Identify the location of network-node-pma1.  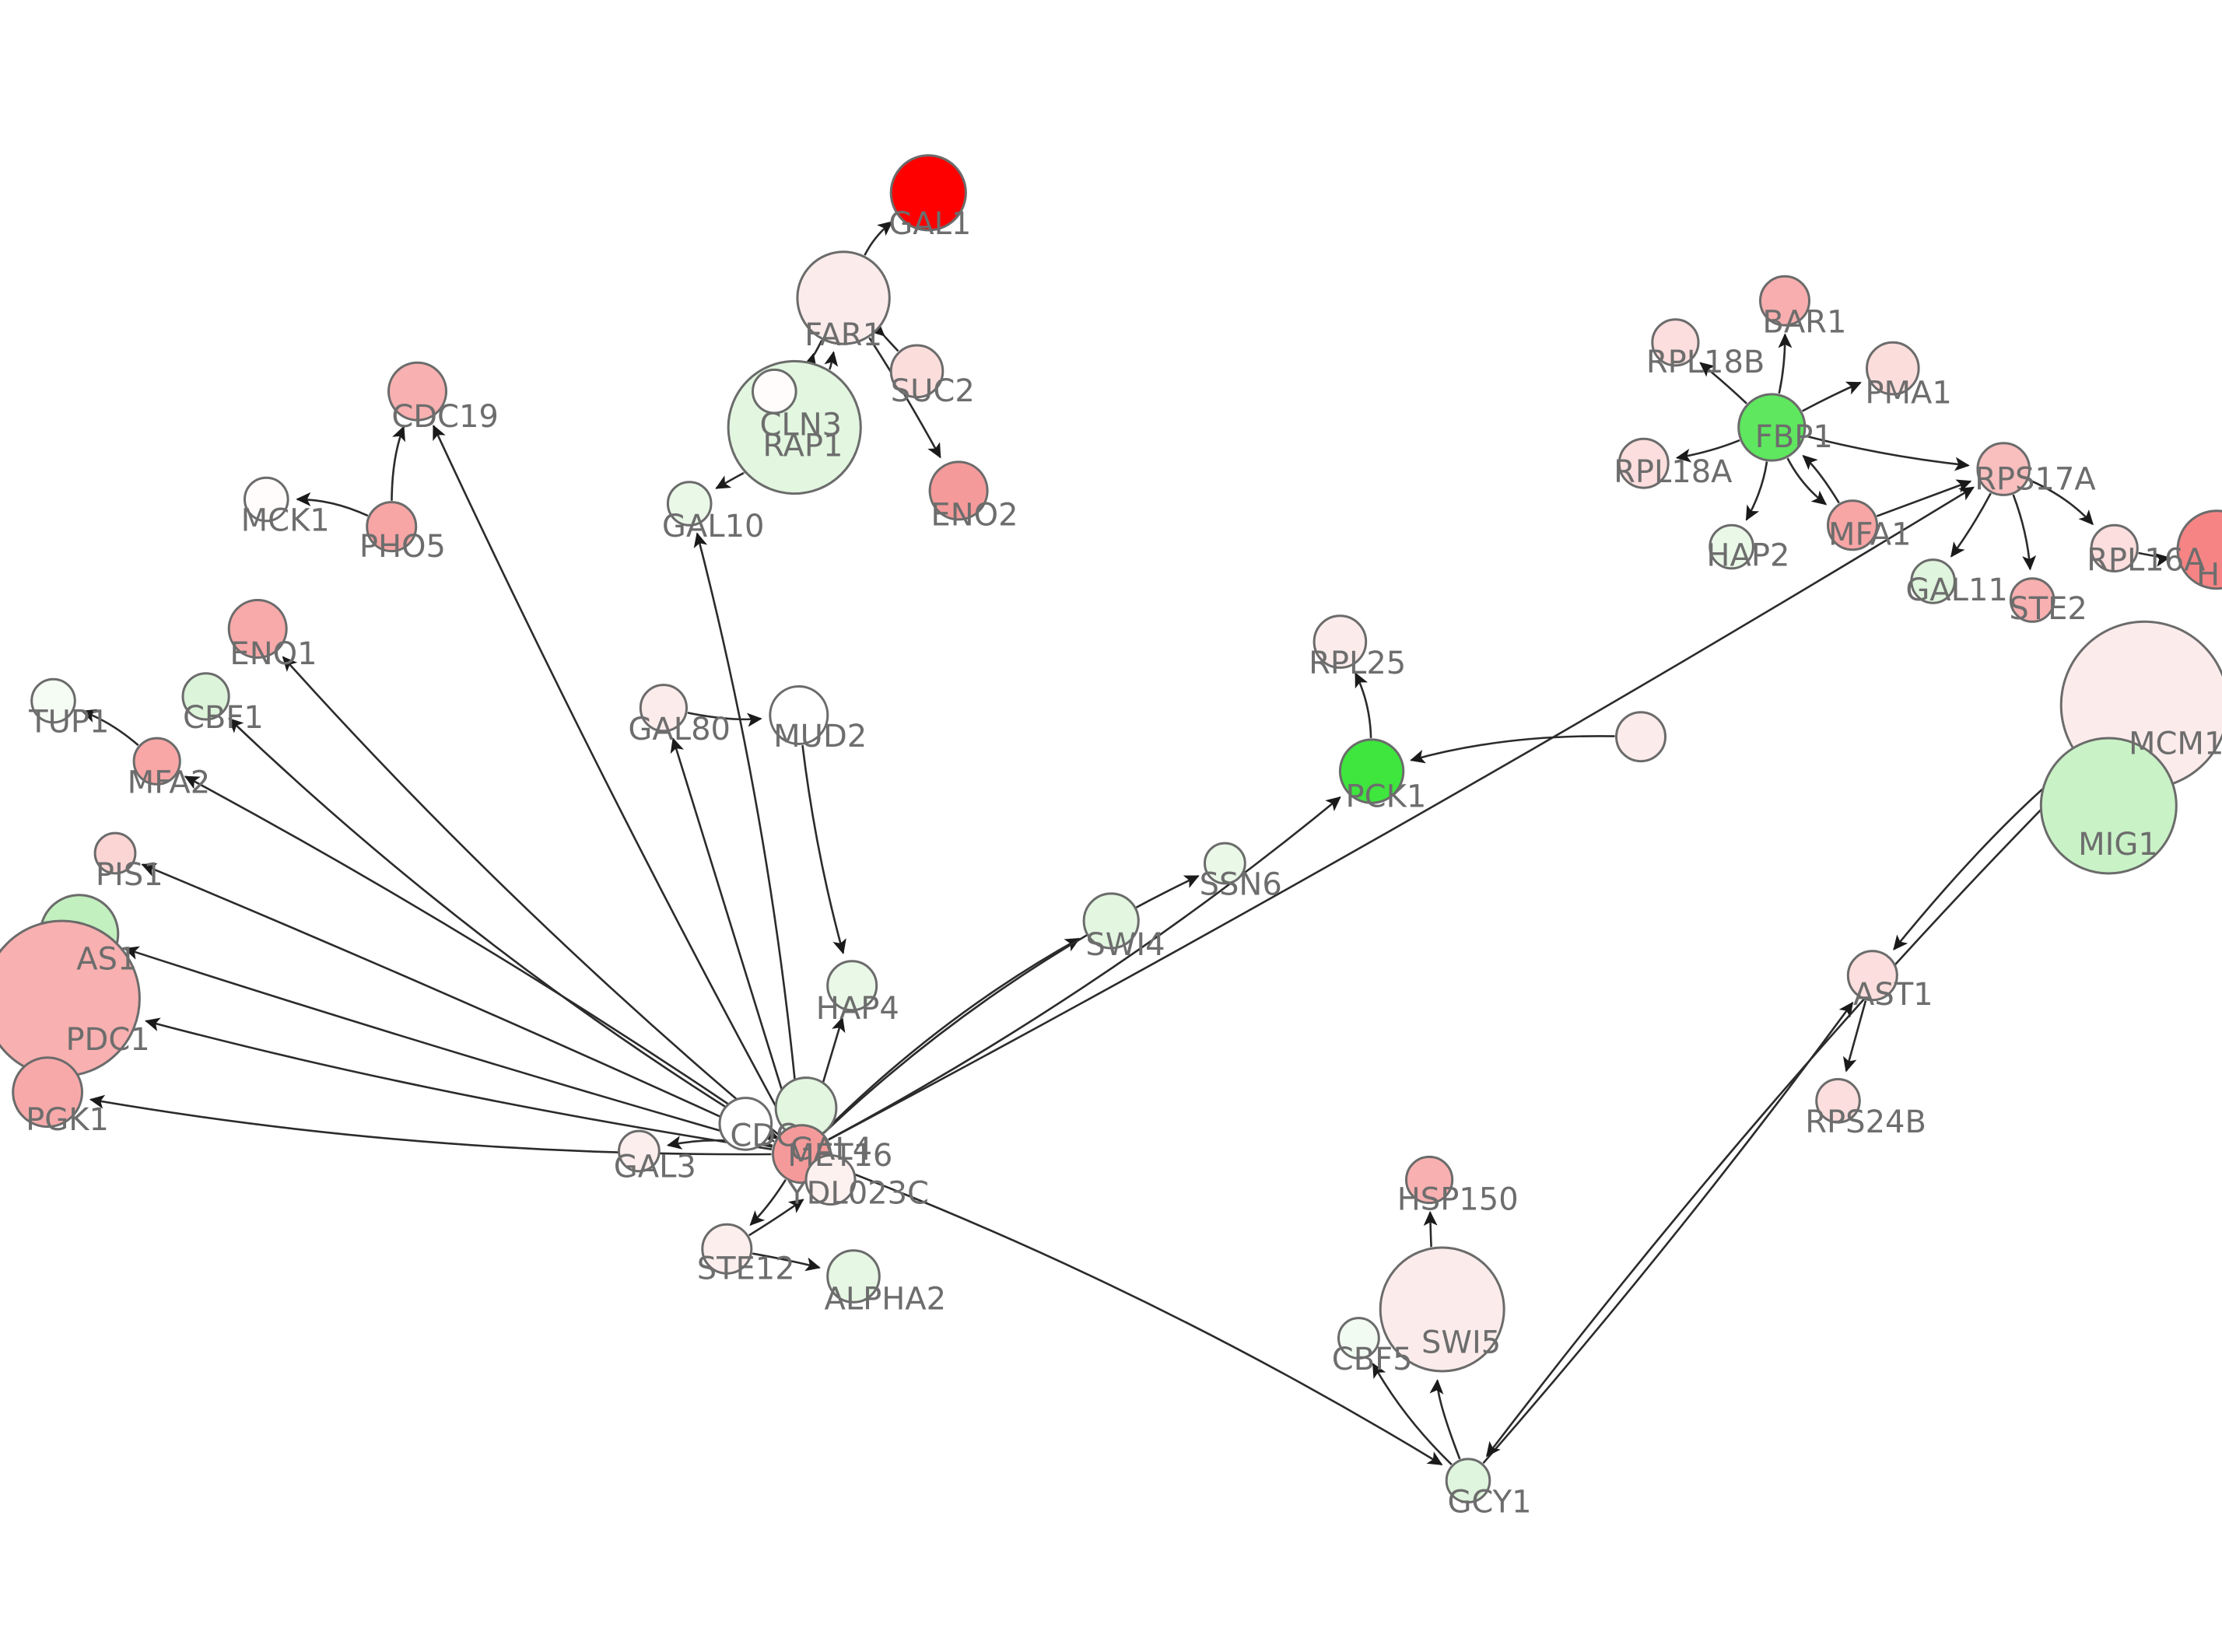
(1893, 369).